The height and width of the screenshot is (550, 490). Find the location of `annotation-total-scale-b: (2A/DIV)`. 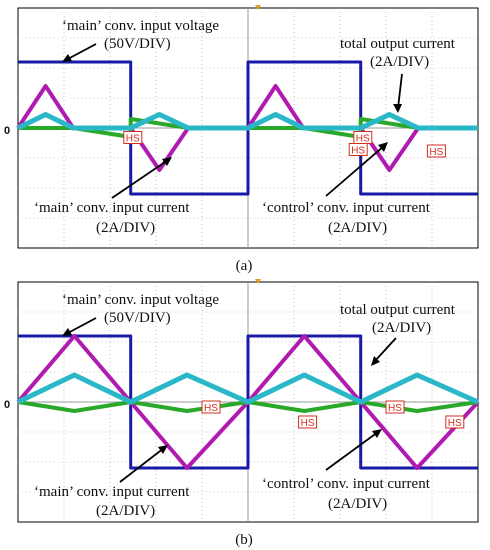

annotation-total-scale-b: (2A/DIV) is located at coordinates (401, 328).